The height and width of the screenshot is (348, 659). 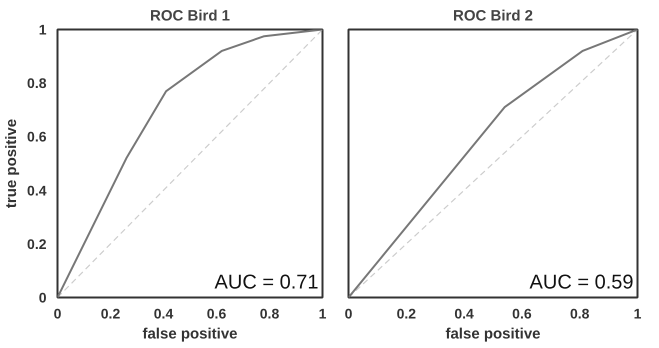 I want to click on annotation: AUC = 0.59, so click(x=582, y=283).